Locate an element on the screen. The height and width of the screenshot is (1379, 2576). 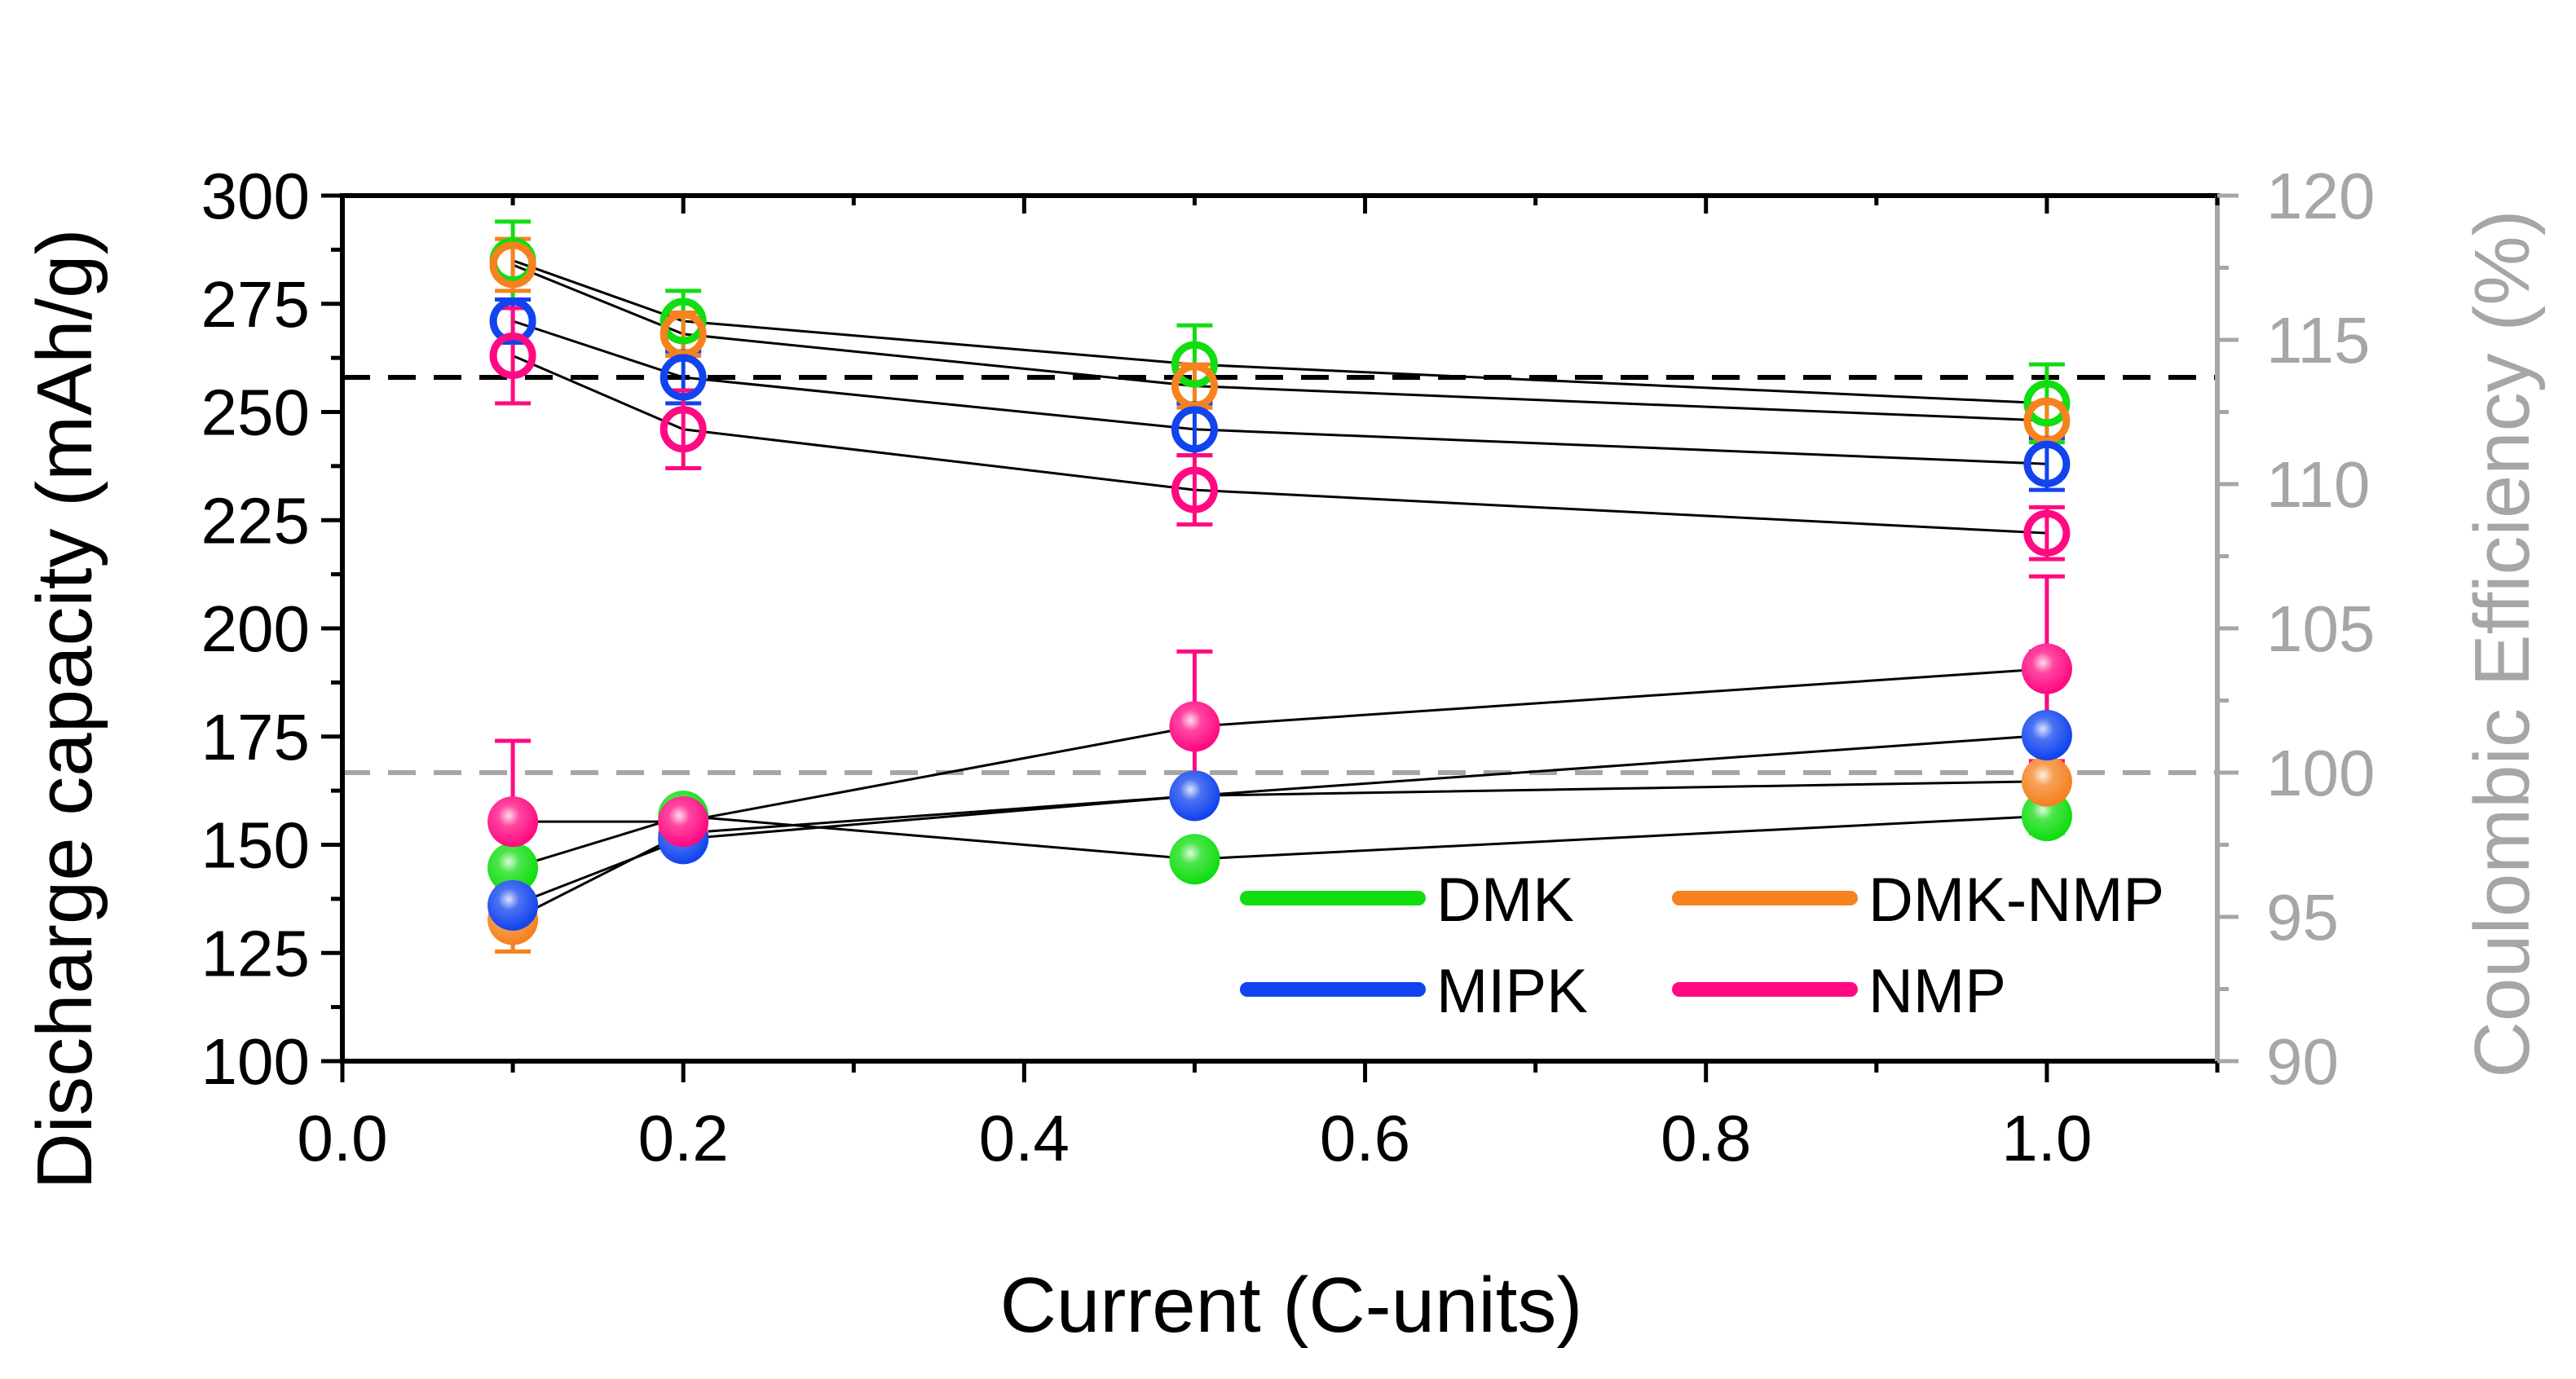
x-axis-title: Current (C-units) is located at coordinates (1291, 1305).